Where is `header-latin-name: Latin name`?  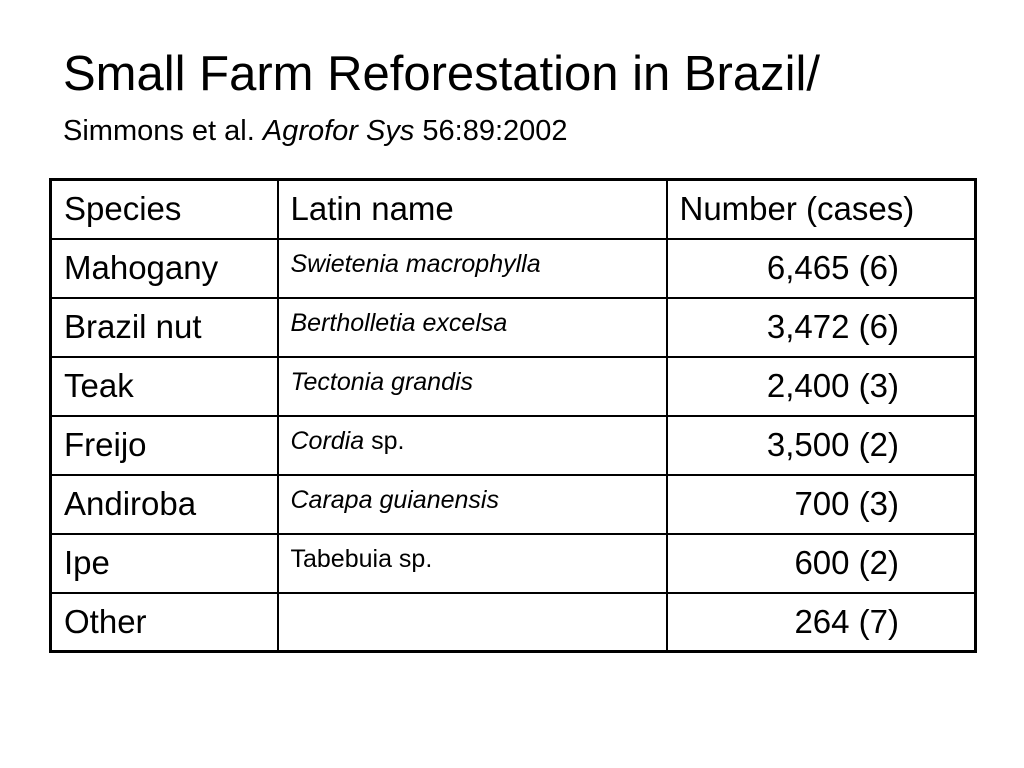 header-latin-name: Latin name is located at coordinates (472, 209).